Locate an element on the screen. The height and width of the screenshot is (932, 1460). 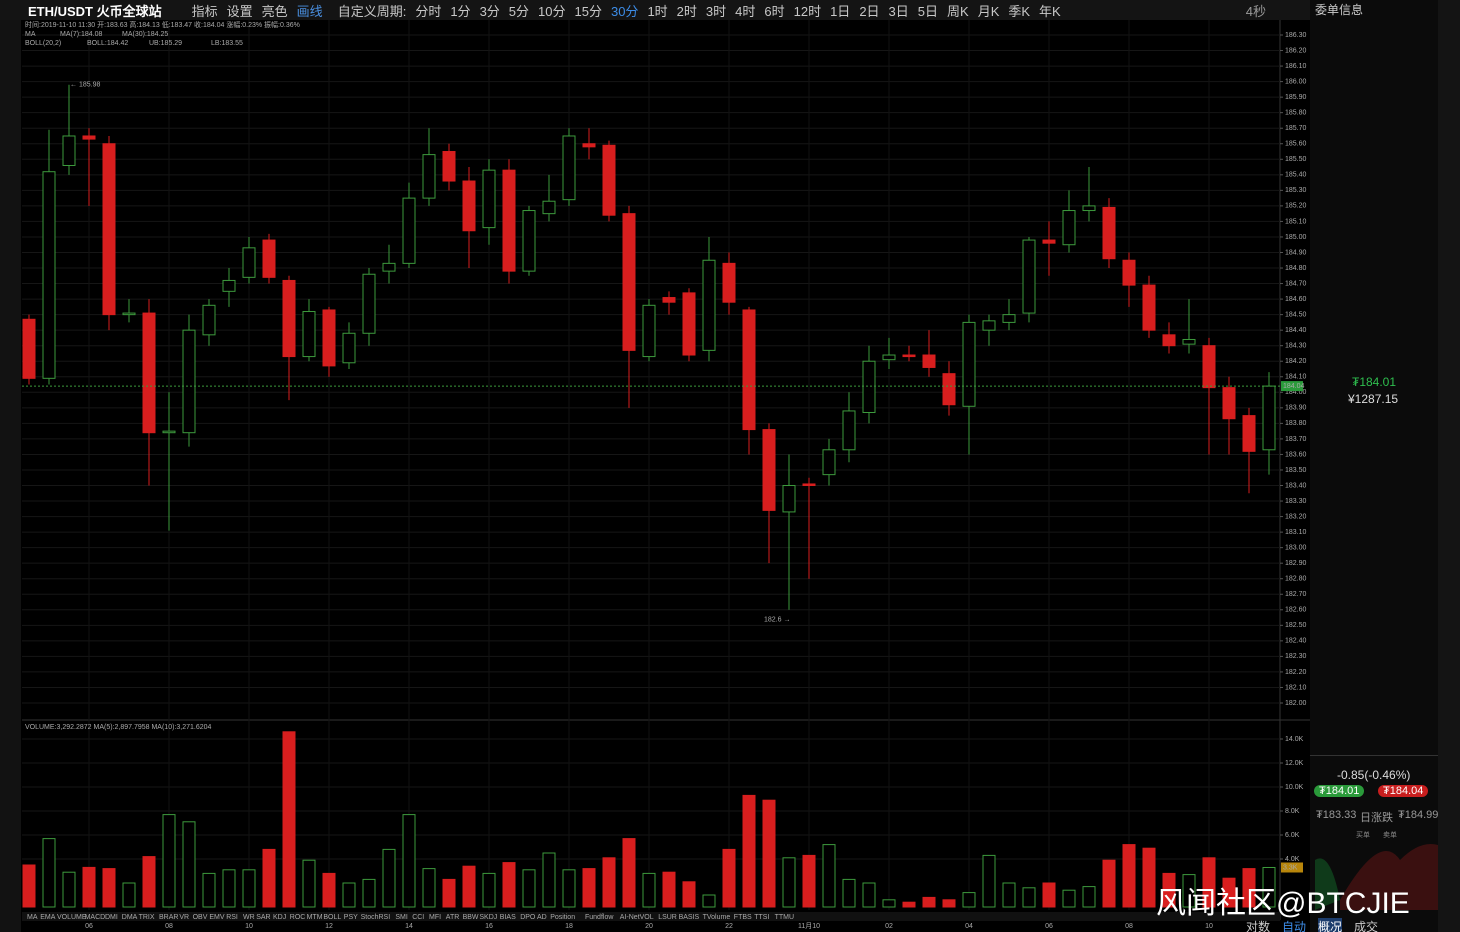
period: 2日 is located at coordinates (869, 11).